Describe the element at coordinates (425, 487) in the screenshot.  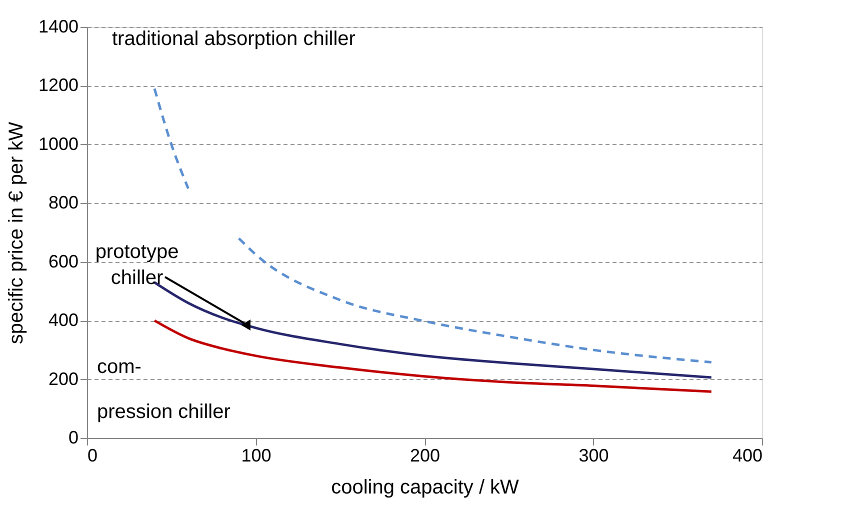
I see `x-axis-title: cooling capacity / kW` at that location.